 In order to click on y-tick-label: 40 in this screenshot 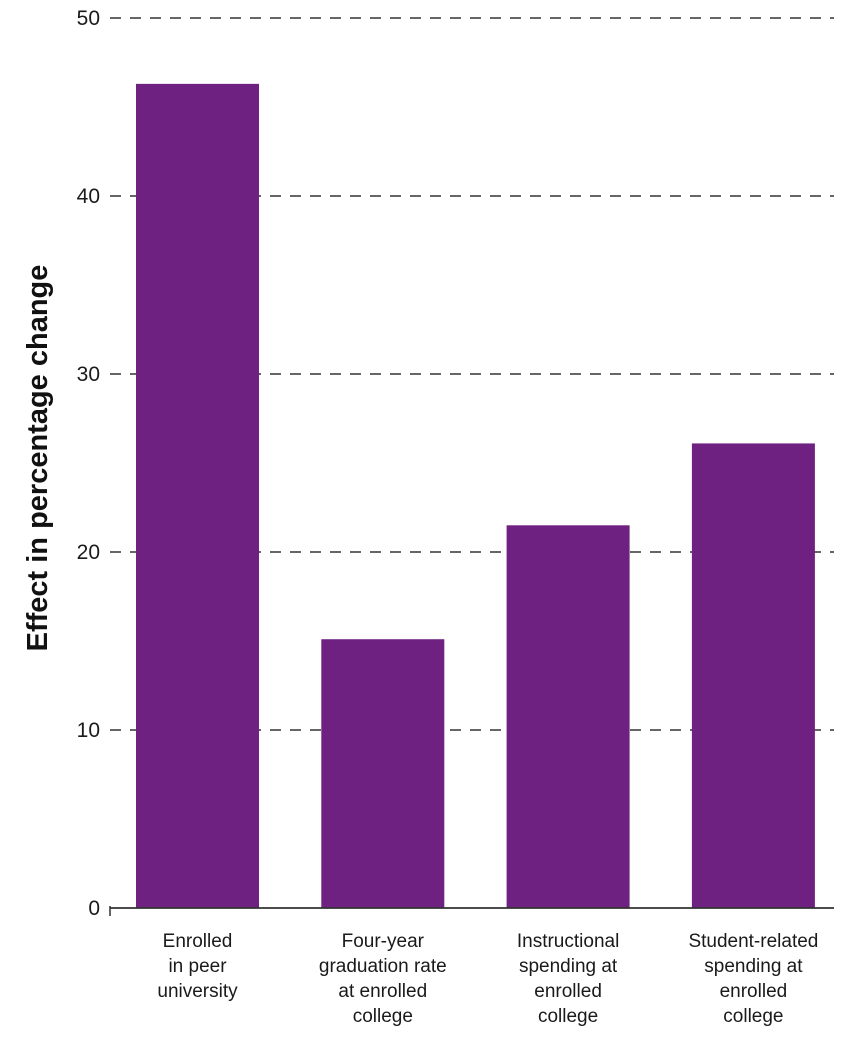, I will do `click(88, 196)`.